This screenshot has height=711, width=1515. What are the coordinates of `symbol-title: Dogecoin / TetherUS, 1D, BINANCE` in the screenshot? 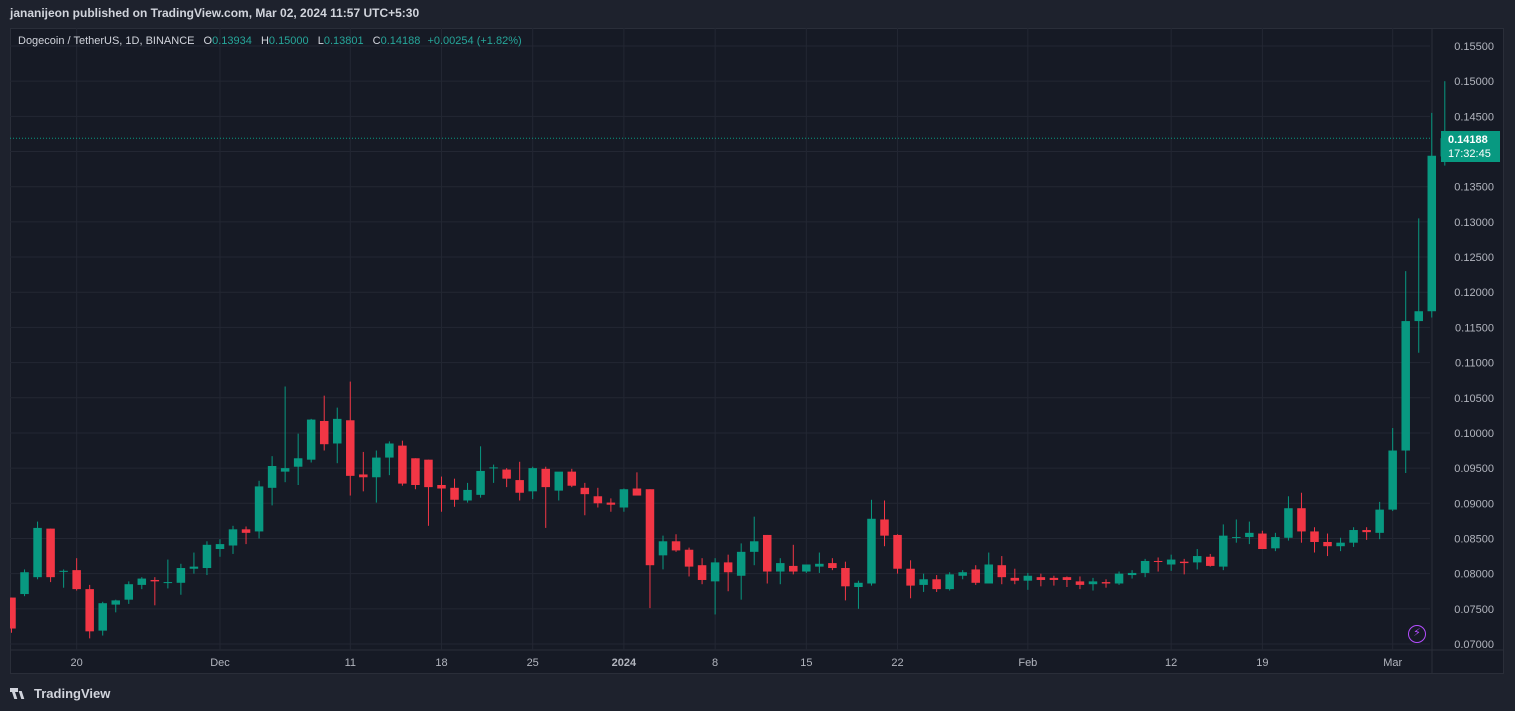 It's located at (106, 41).